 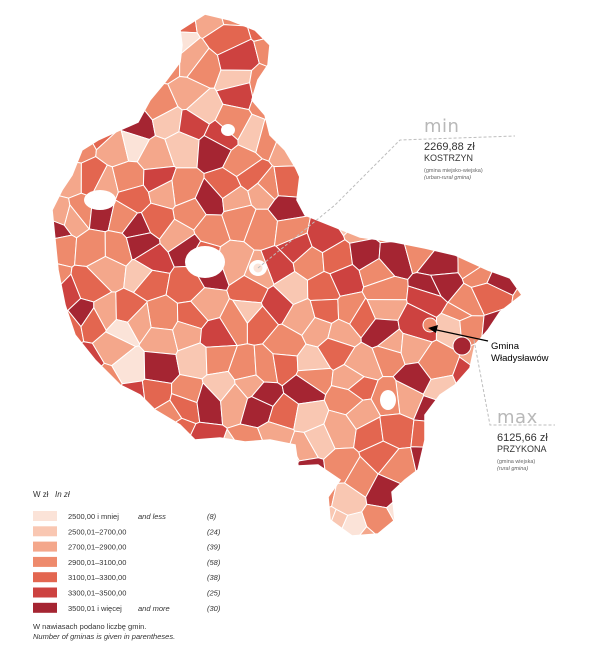 I want to click on legend-row: 2500,01–2700,00 (24), so click(x=127, y=531).